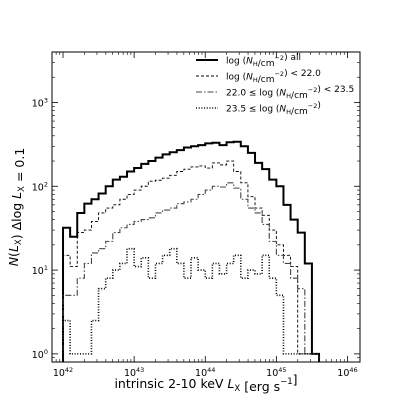 The image size is (407, 407). Describe the element at coordinates (40, 102) in the screenshot. I see `y-tick-label: 10³` at that location.